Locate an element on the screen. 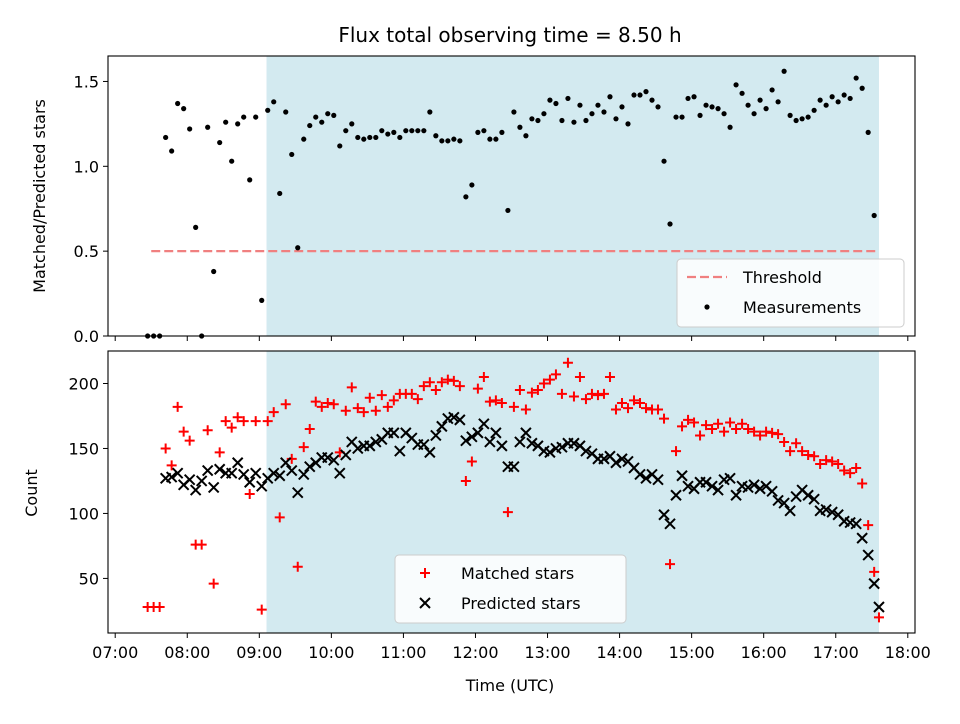  legend-predicted-label: Predicted stars is located at coordinates (521, 603).